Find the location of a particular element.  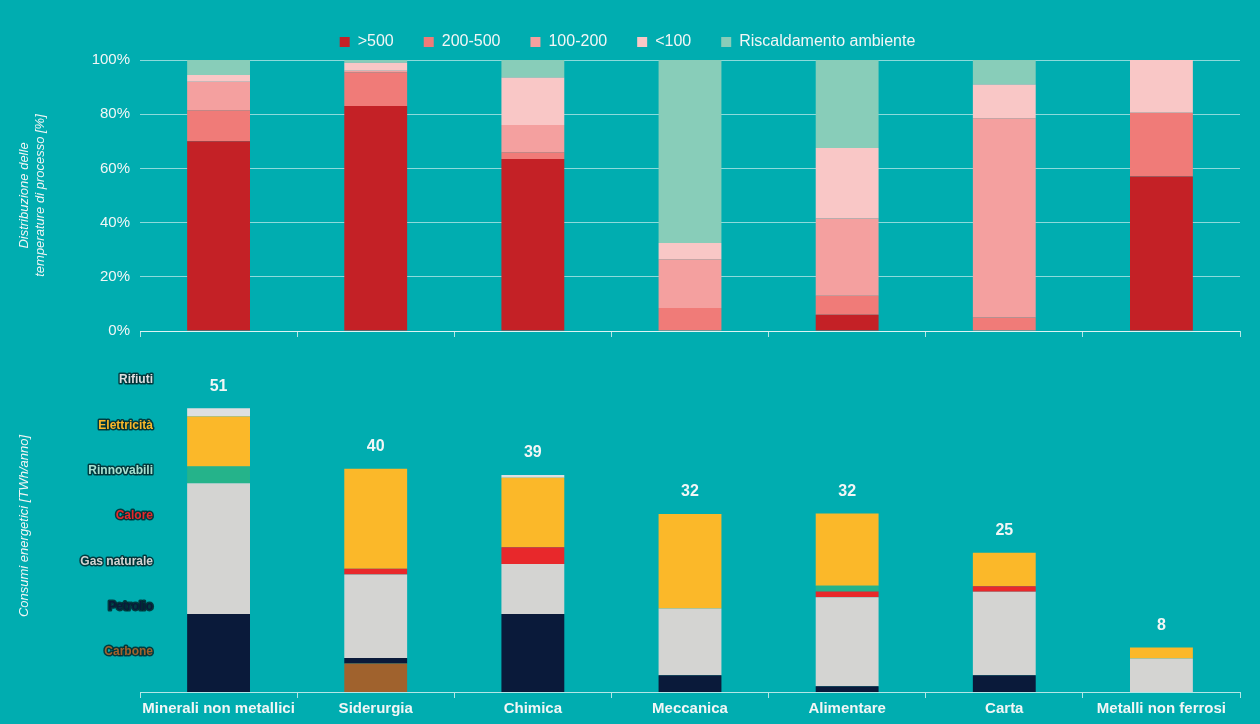

text: Rifiuti is located at coordinates (136, 379).